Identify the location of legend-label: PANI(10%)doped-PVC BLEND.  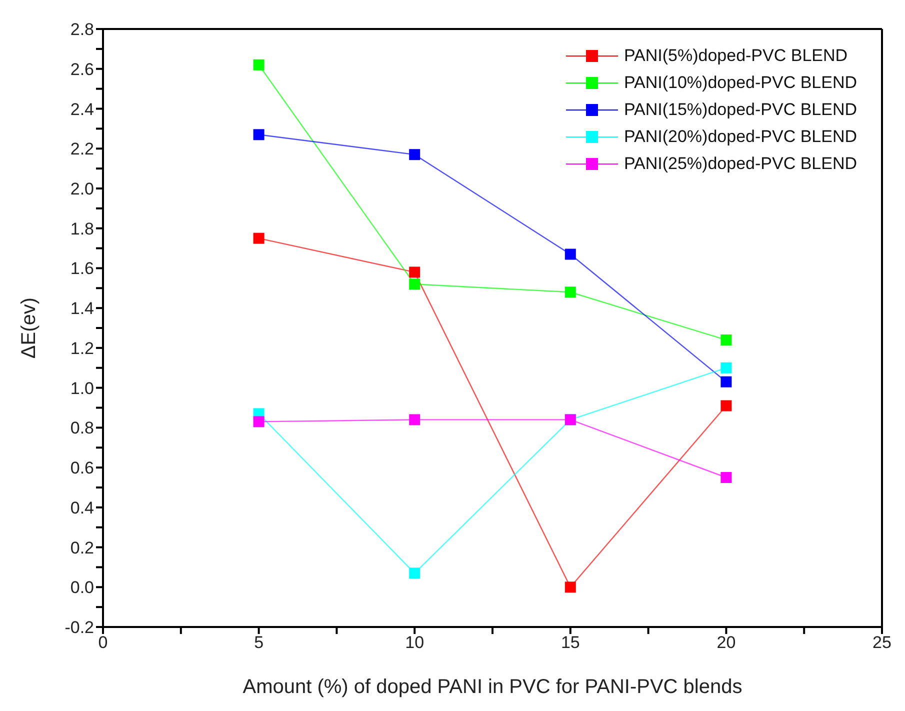
(740, 82).